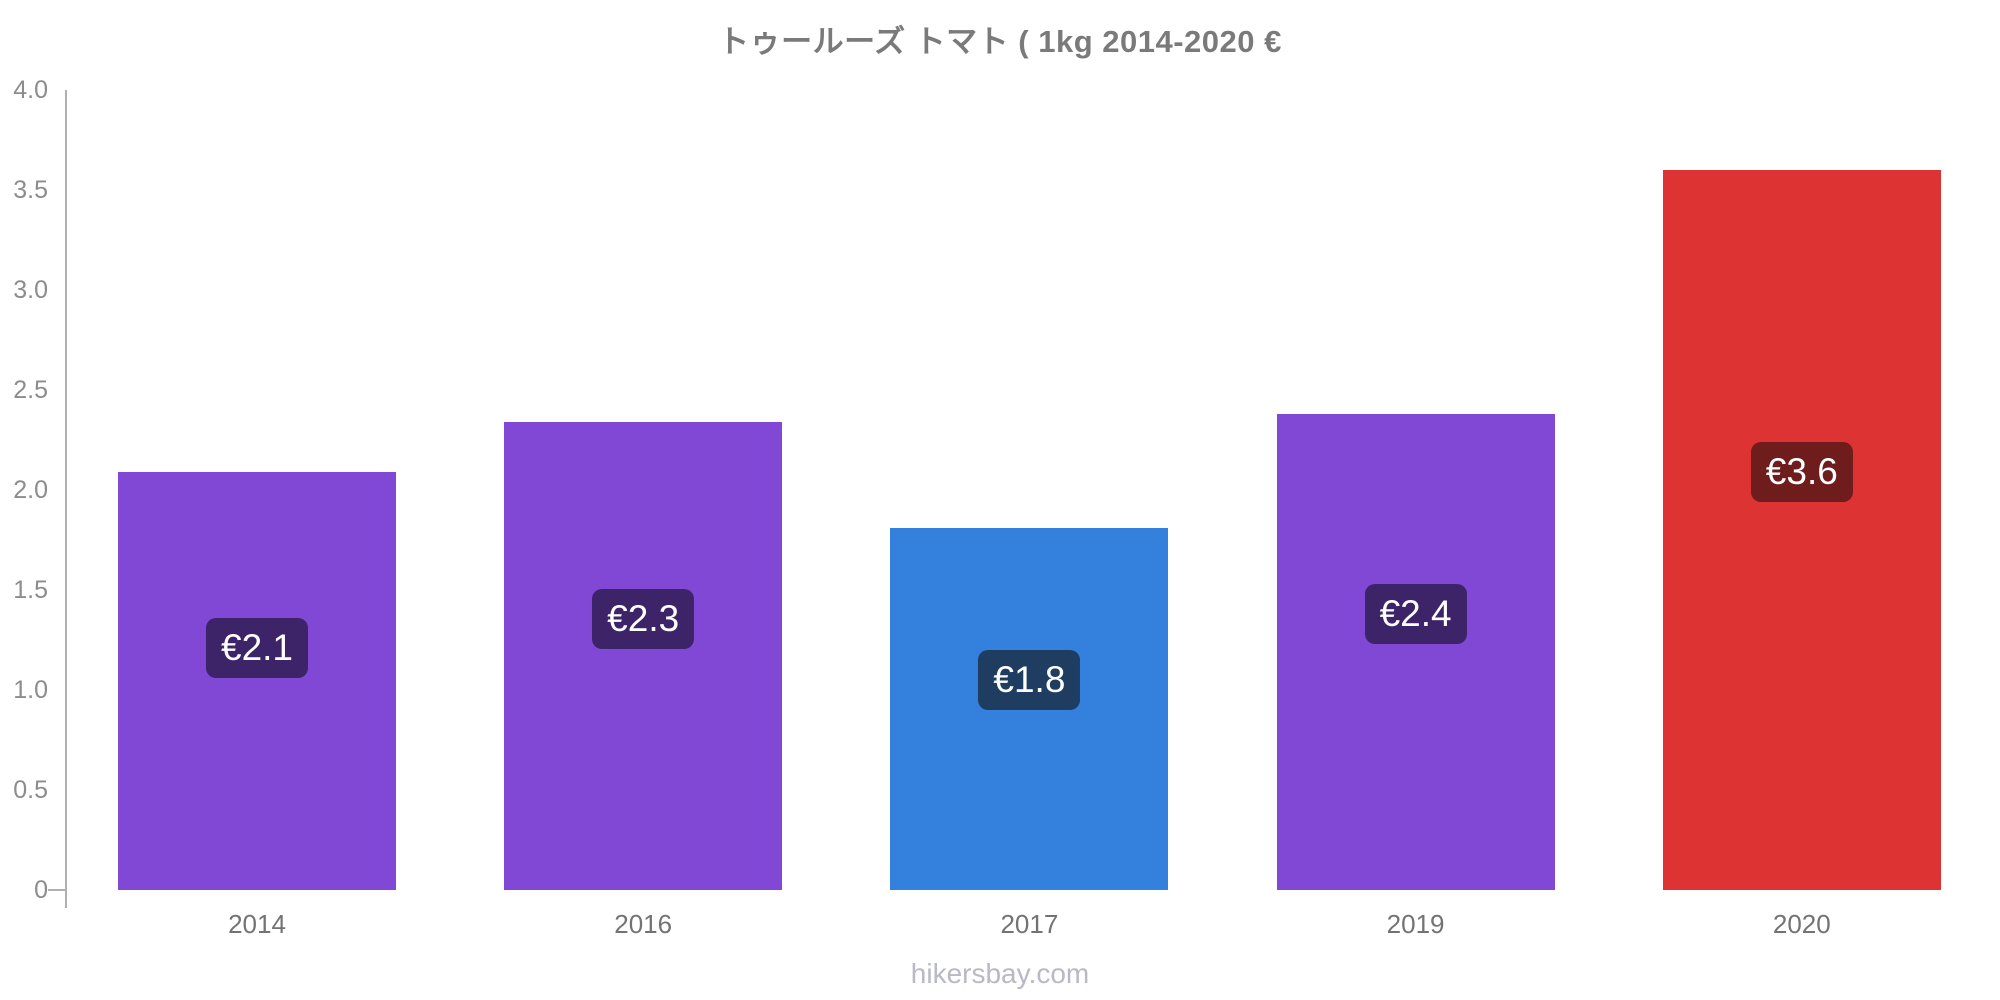 The width and height of the screenshot is (2000, 1000). I want to click on y-tick-label-2.0: 2.0, so click(30, 490).